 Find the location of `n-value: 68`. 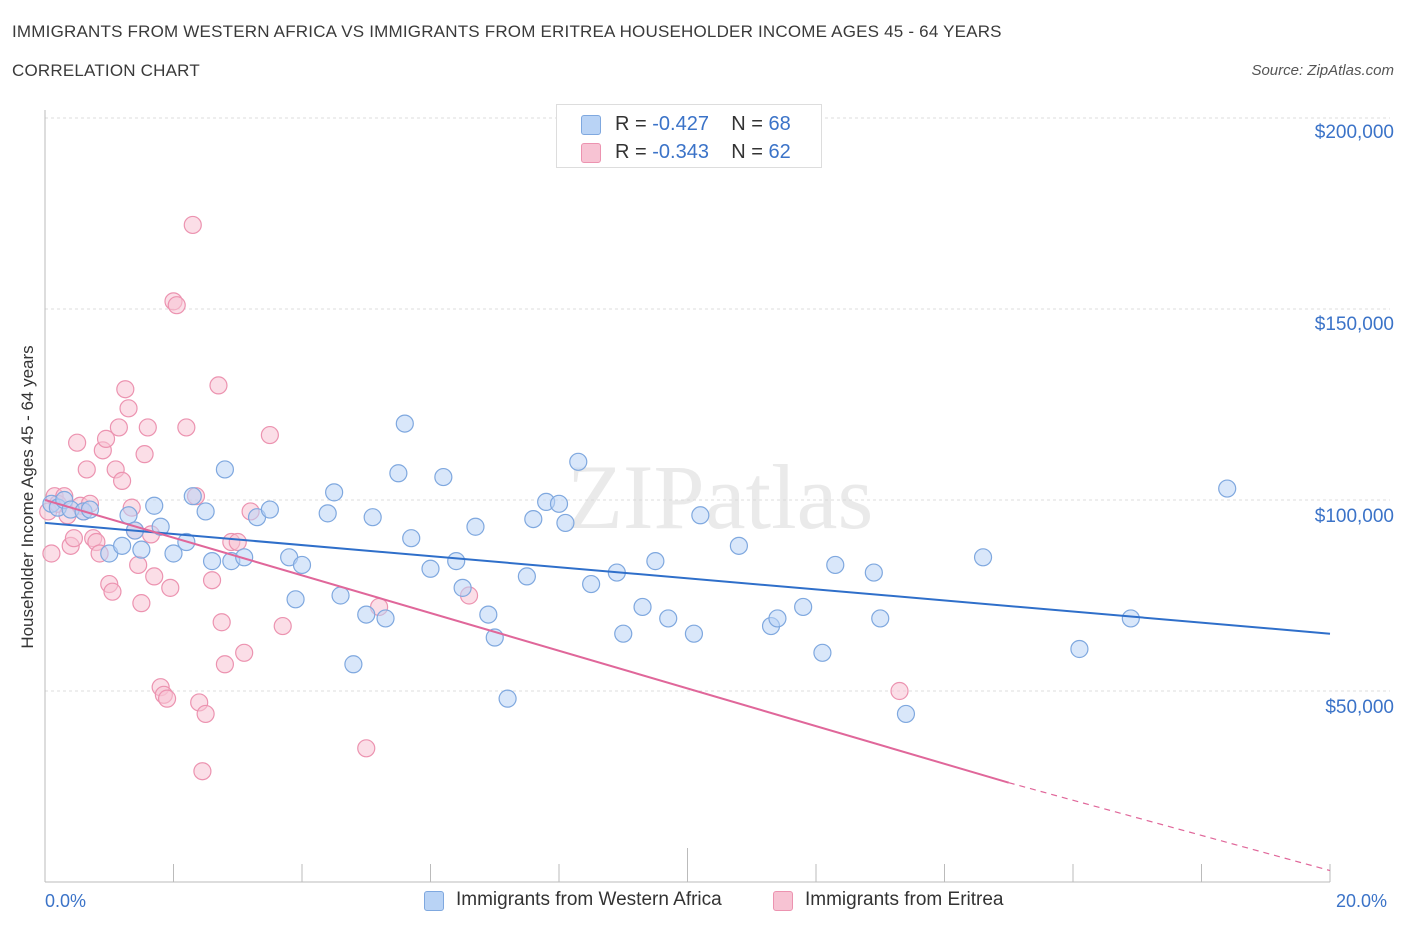

n-value: 68 is located at coordinates (779, 124).